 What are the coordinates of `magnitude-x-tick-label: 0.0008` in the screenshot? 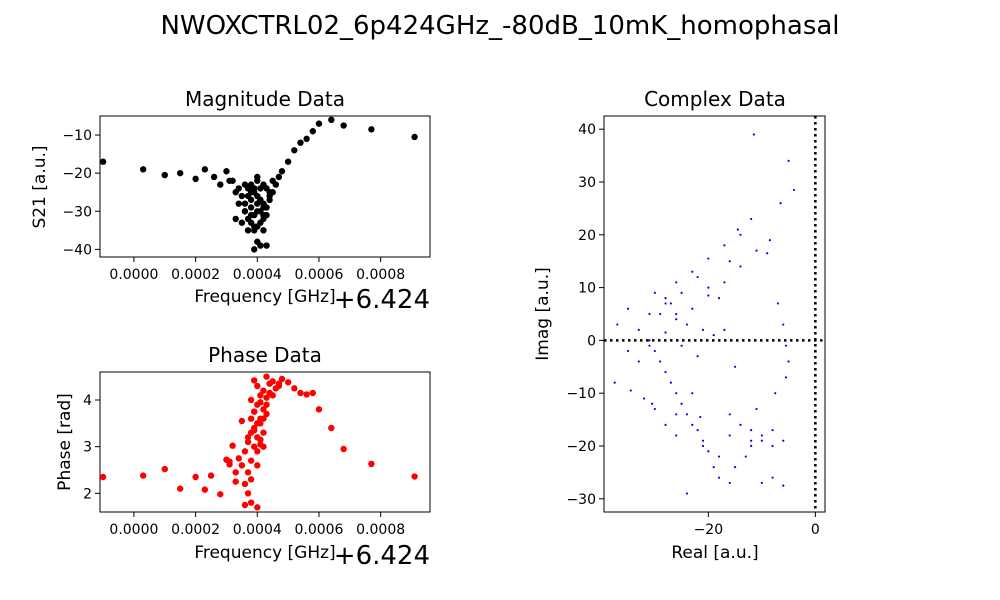 It's located at (380, 275).